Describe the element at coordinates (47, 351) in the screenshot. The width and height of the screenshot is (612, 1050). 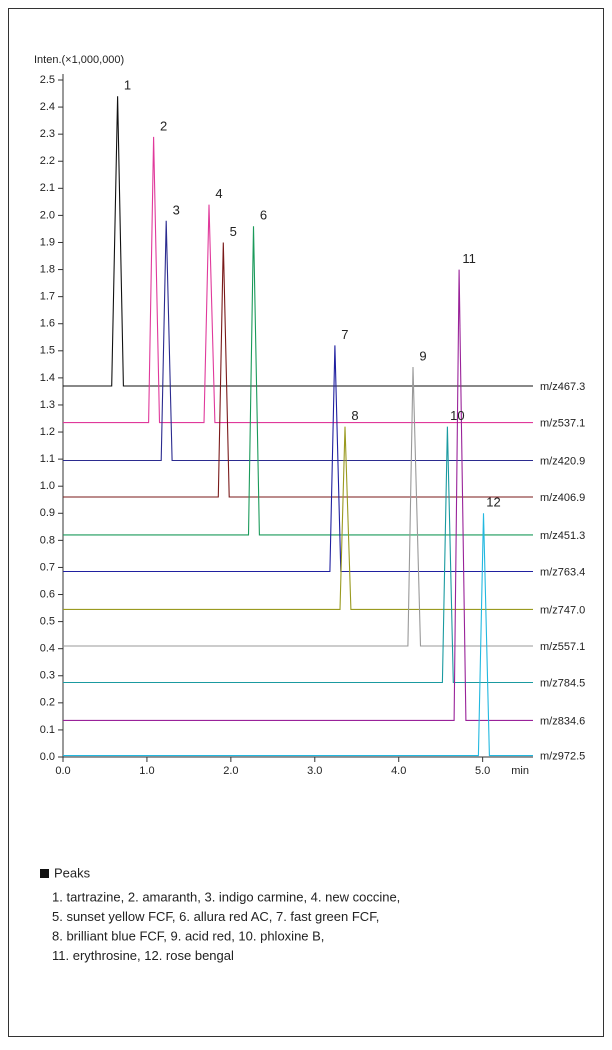
I see `y-tick-label: 1.5` at that location.